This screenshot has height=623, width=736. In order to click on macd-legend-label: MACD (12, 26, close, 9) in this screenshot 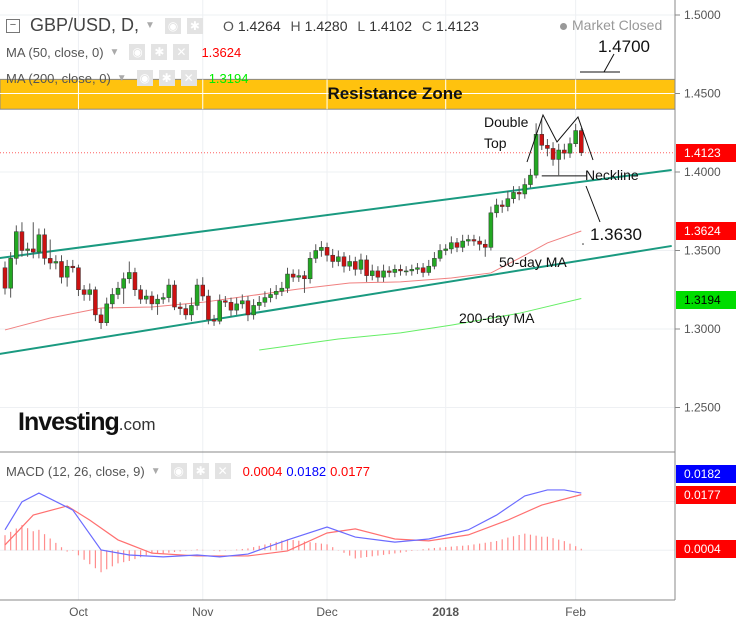, I will do `click(75, 471)`.